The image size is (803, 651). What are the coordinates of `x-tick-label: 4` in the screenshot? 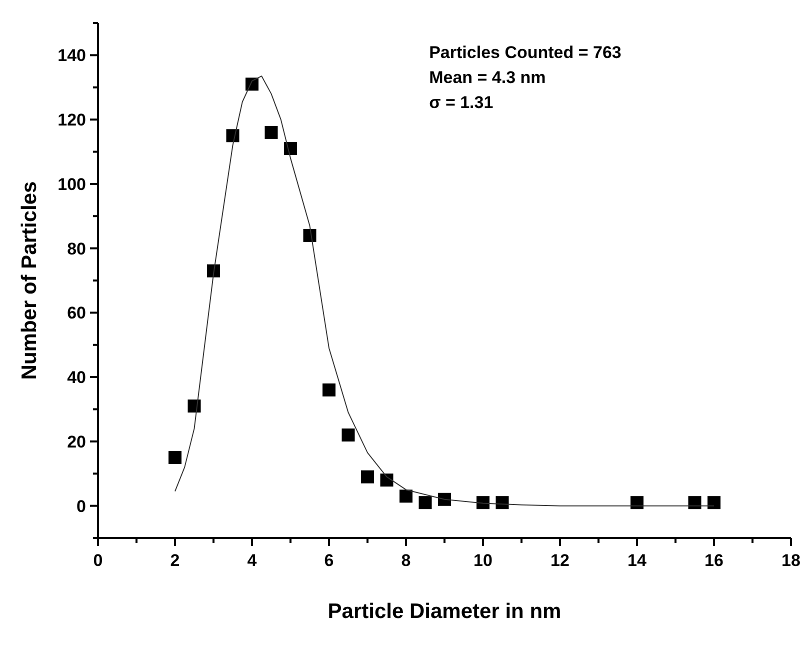 It's located at (252, 560).